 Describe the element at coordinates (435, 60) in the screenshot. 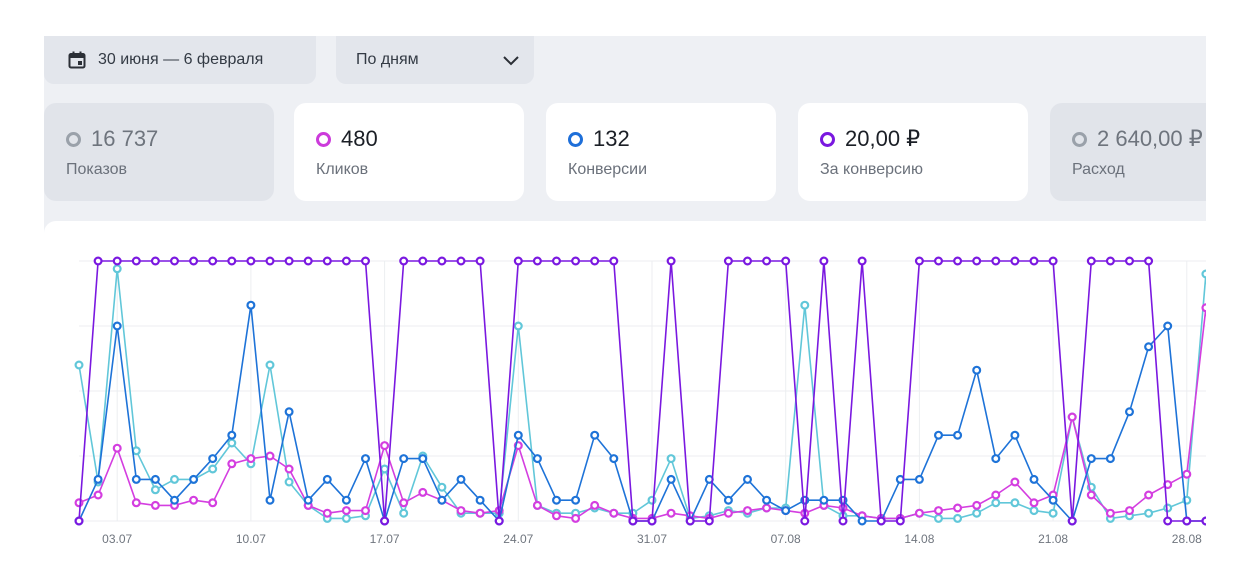

I see `grouping-select: По дням` at that location.